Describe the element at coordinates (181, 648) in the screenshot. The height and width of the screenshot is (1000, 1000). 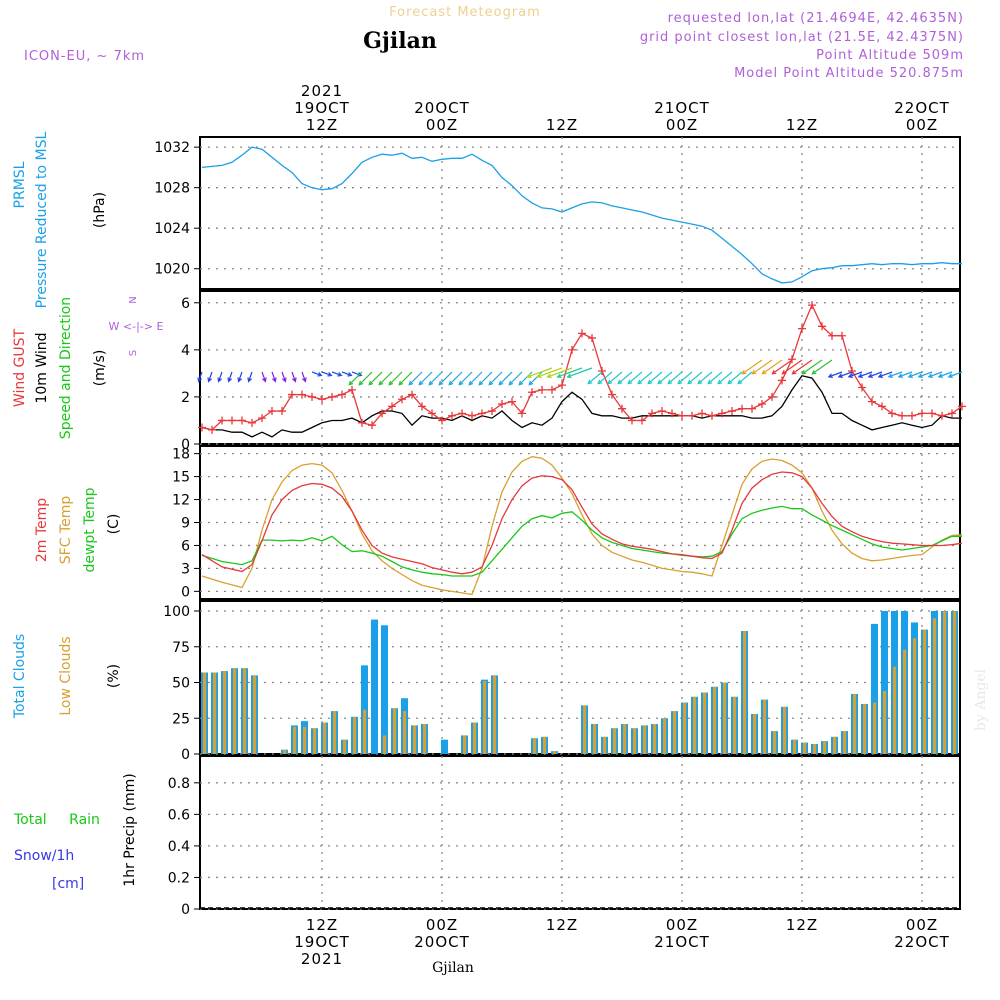
I see `clouds-ytick-label: 75` at that location.